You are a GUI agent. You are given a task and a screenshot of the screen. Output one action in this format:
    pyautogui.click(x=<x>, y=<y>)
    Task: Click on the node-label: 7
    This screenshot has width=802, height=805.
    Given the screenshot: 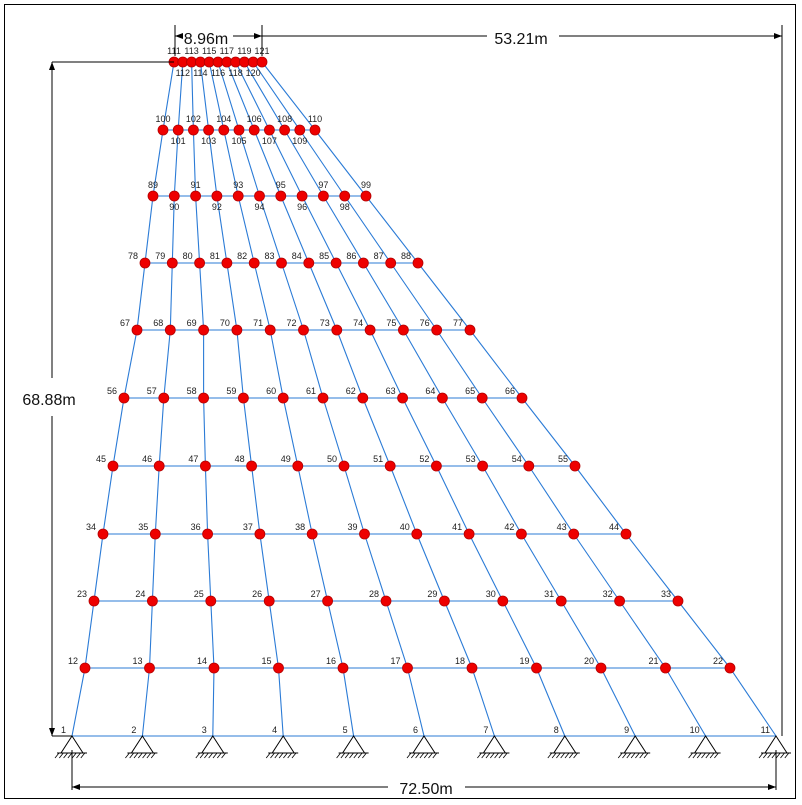 What is the action you would take?
    pyautogui.click(x=485, y=730)
    